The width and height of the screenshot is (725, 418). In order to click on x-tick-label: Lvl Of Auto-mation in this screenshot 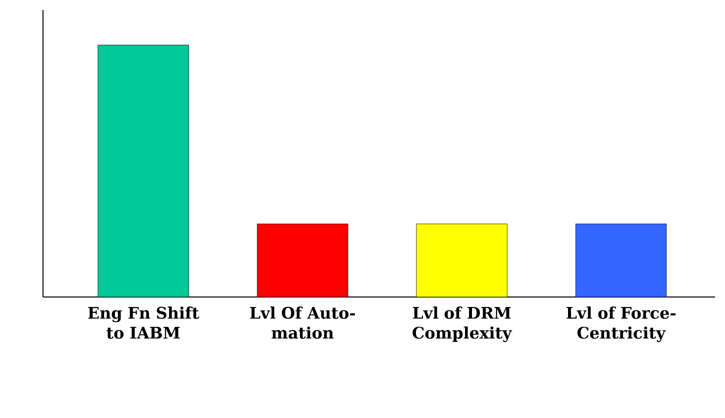, I will do `click(302, 322)`.